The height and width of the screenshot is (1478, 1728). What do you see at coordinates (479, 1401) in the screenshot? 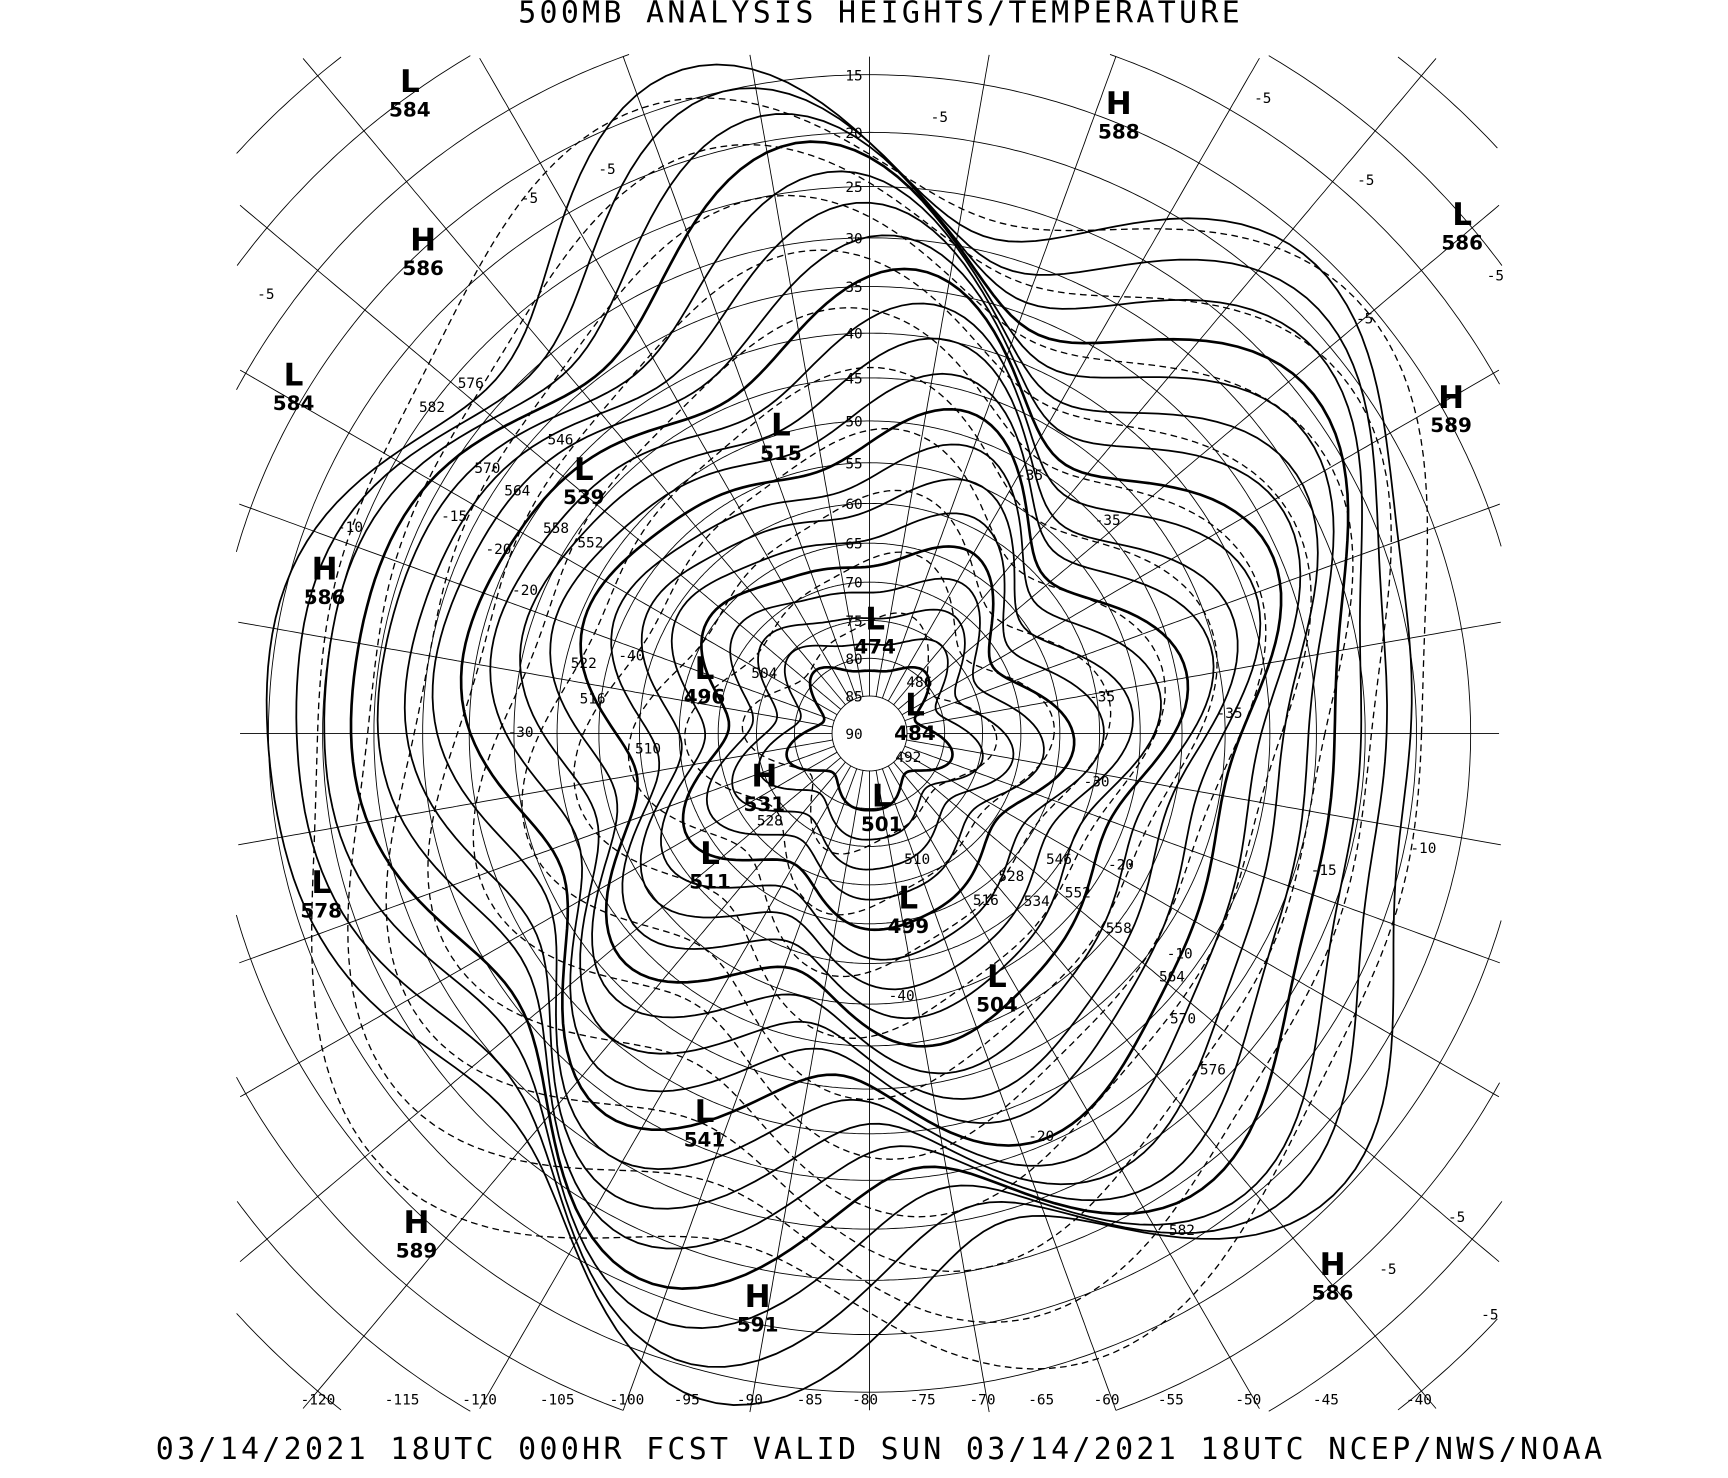
I see `longitude-label: -110` at bounding box center [479, 1401].